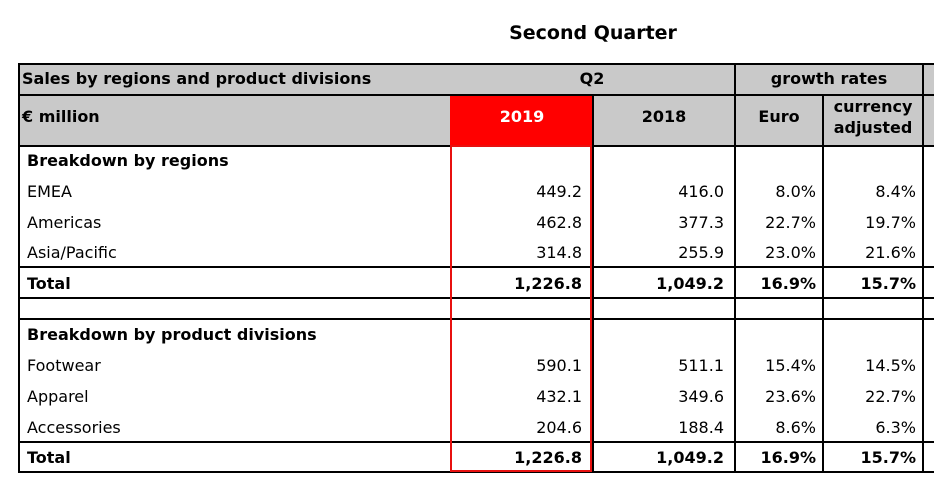 The image size is (934, 494). I want to click on value-2018: 377.3, so click(701, 222).